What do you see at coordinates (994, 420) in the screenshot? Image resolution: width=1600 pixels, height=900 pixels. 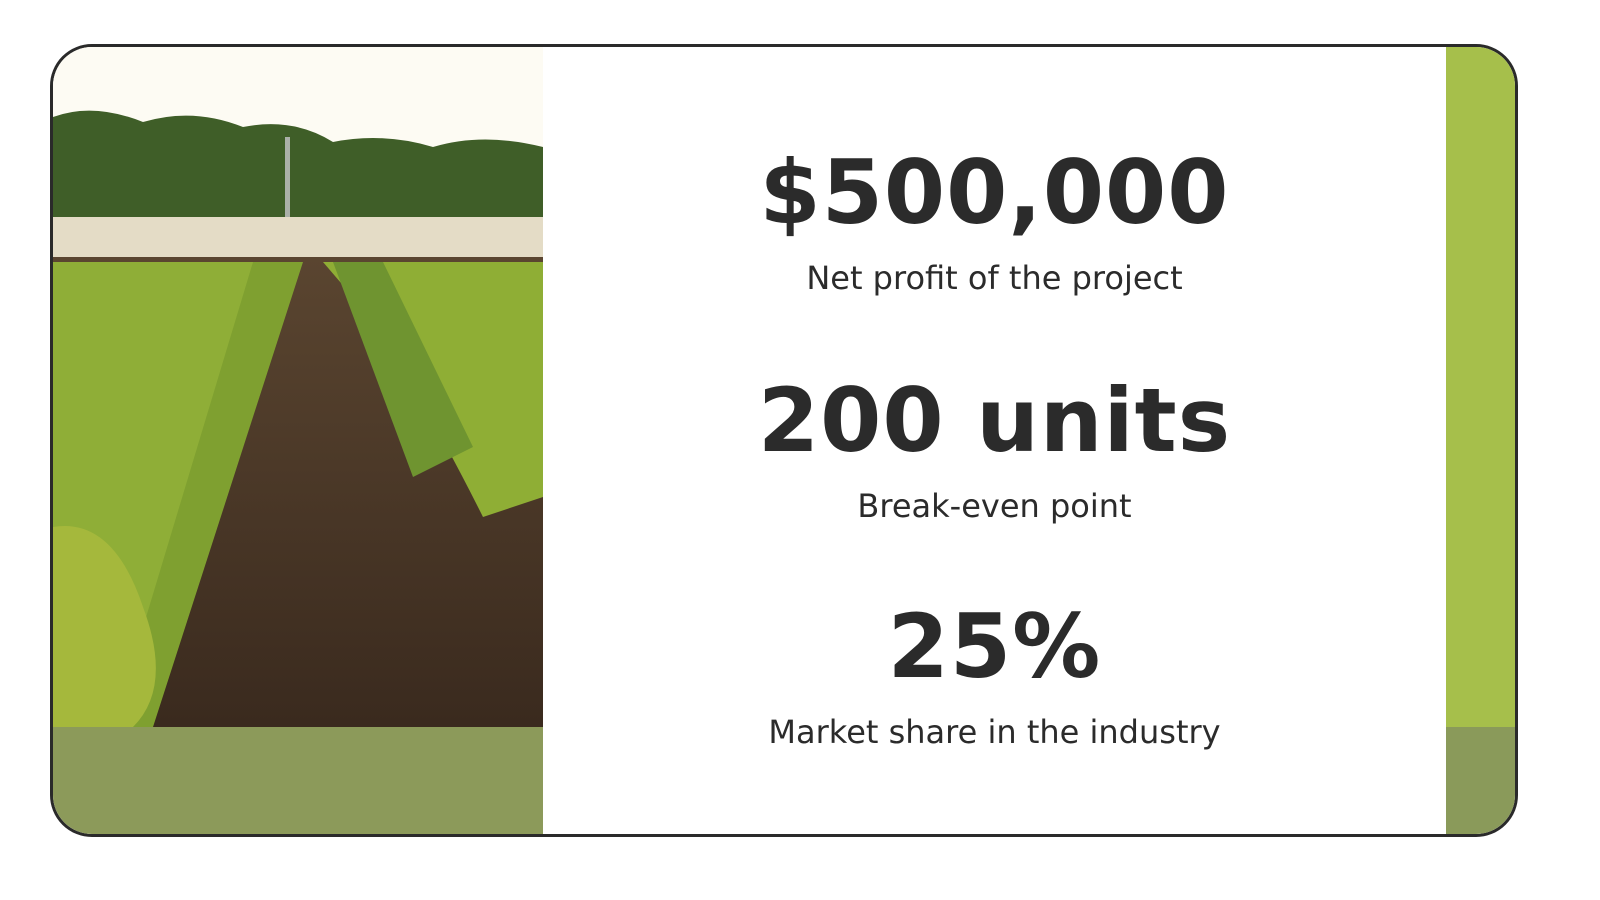 I see `stat-value: 200 units` at bounding box center [994, 420].